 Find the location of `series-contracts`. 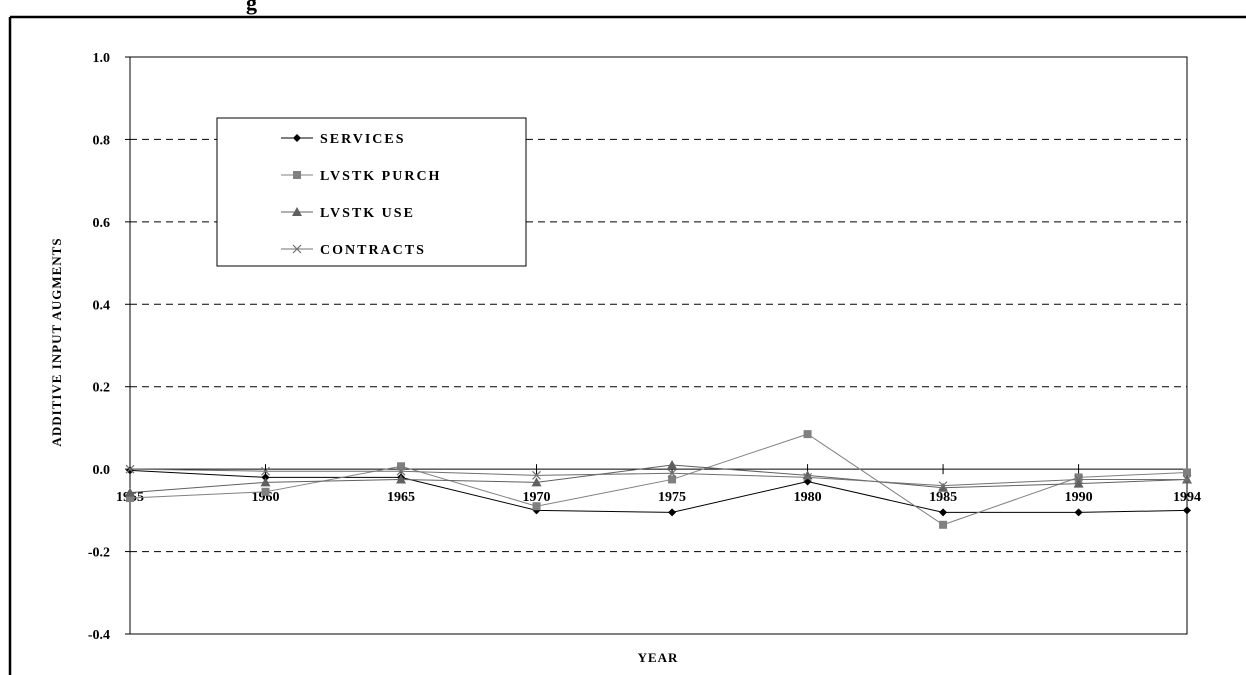

series-contracts is located at coordinates (658, 477).